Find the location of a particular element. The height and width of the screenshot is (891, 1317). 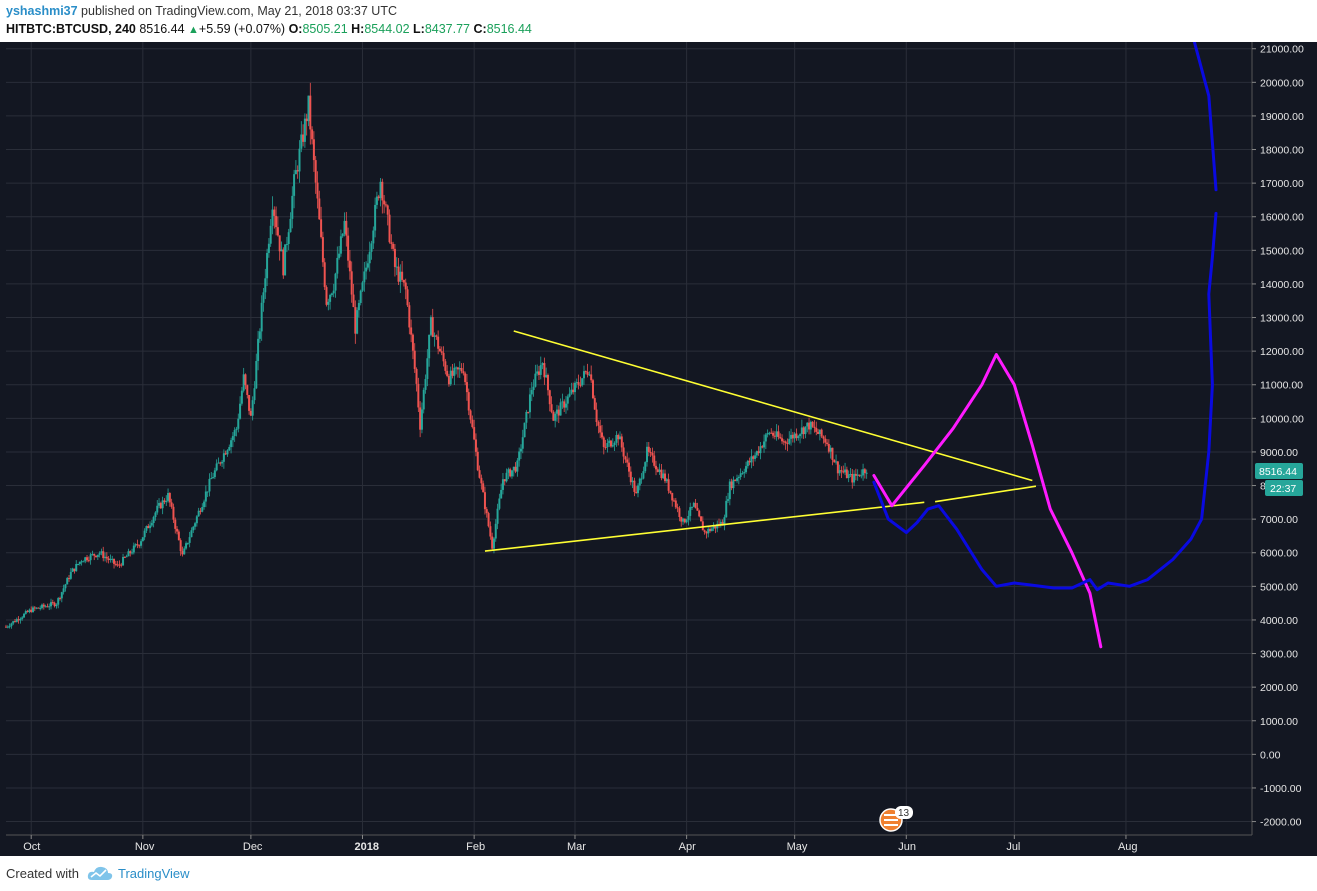

y-tick-label: 21000.00 is located at coordinates (1282, 50).